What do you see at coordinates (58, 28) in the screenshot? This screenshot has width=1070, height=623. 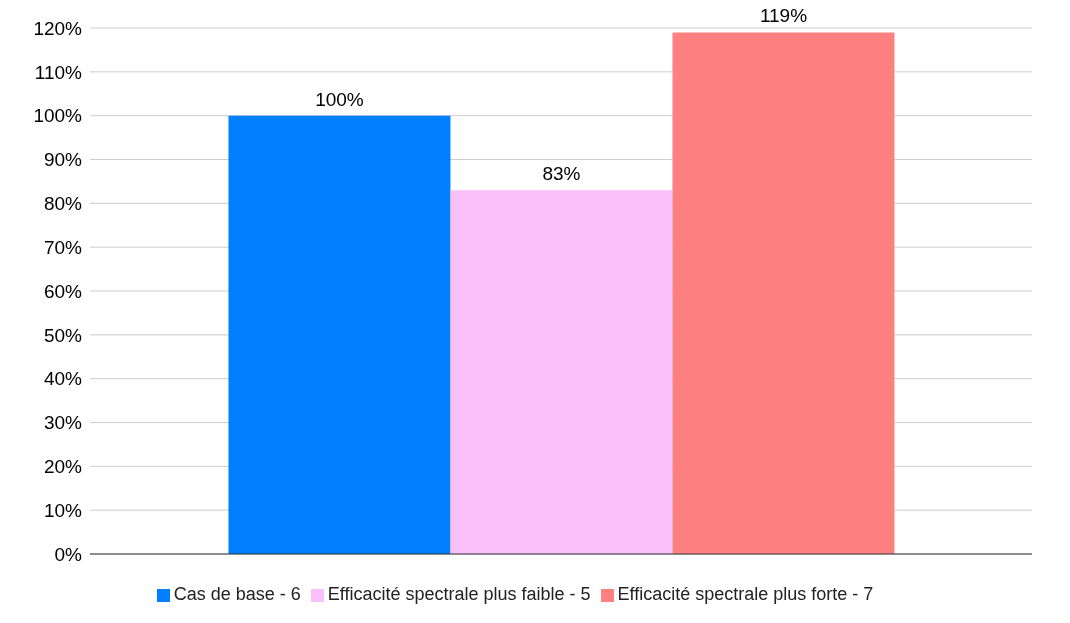 I see `y-tick-label: 120%` at bounding box center [58, 28].